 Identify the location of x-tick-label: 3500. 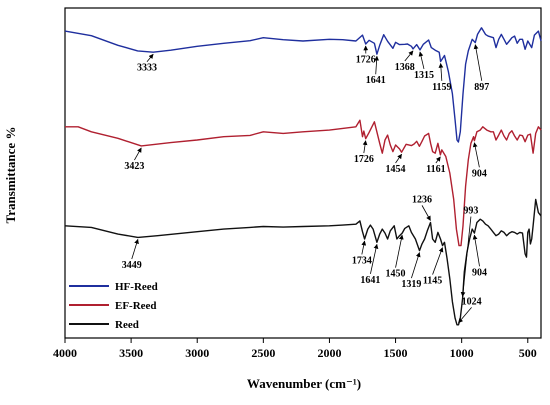
(131, 353).